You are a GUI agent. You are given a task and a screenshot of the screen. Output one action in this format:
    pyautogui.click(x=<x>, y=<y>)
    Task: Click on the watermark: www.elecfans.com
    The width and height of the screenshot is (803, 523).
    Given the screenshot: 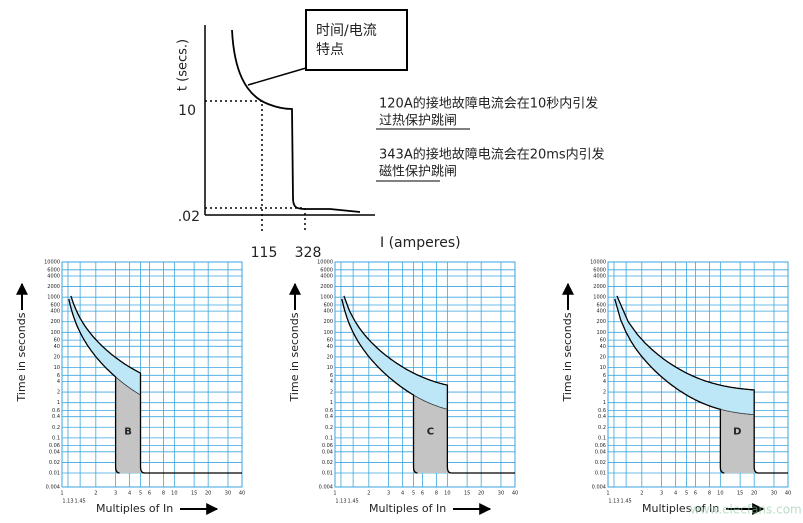 What is the action you would take?
    pyautogui.click(x=746, y=510)
    